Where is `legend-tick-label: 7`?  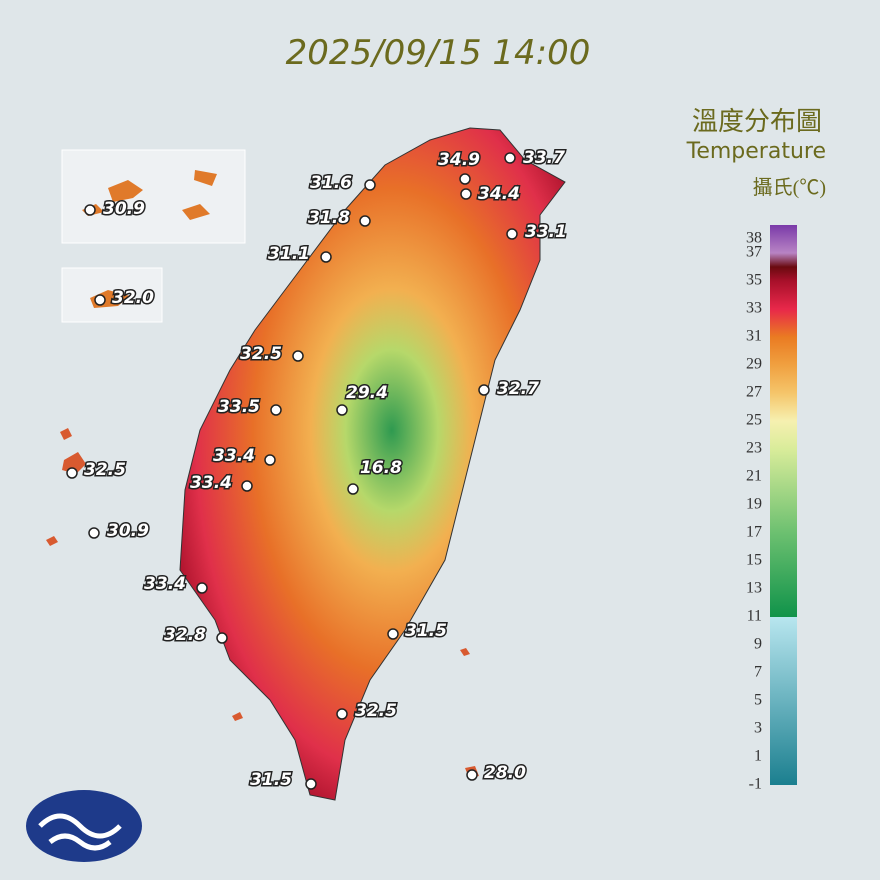 legend-tick-label: 7 is located at coordinates (758, 672).